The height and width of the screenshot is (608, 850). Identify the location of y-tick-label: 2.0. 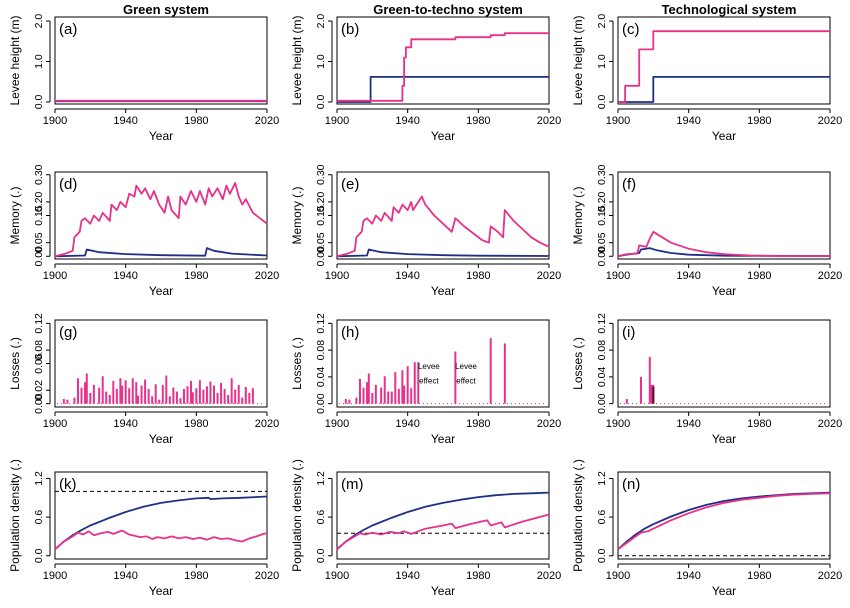
(321, 21).